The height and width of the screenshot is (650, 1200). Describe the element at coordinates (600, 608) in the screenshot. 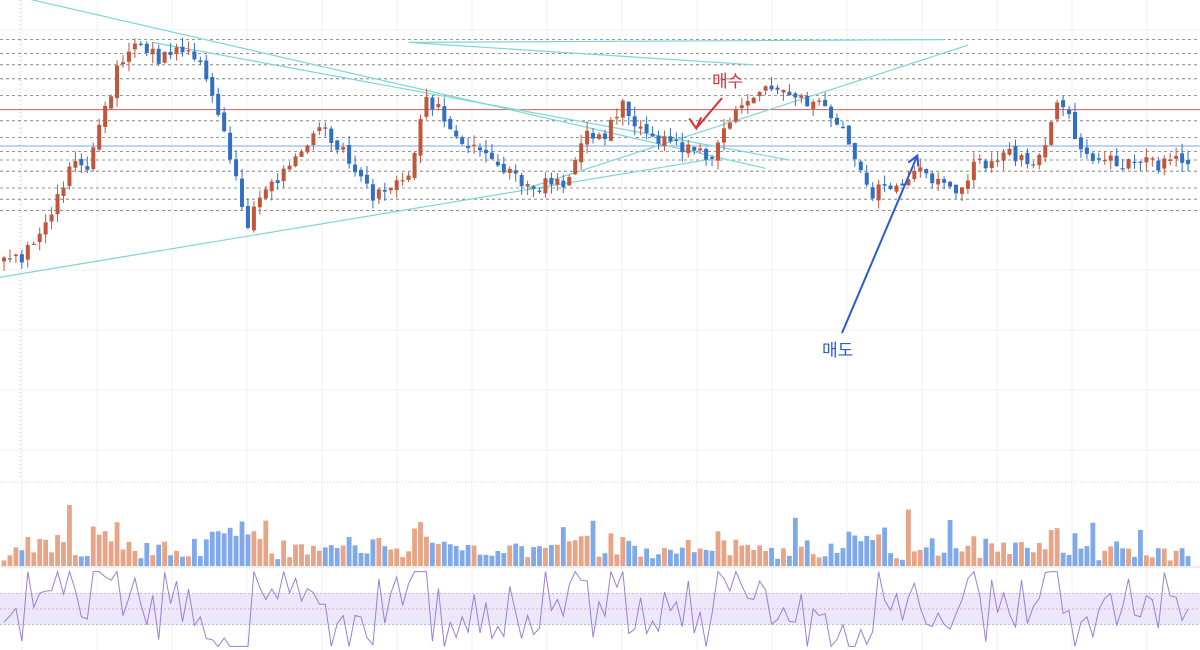

I see `oscillator-pane` at that location.